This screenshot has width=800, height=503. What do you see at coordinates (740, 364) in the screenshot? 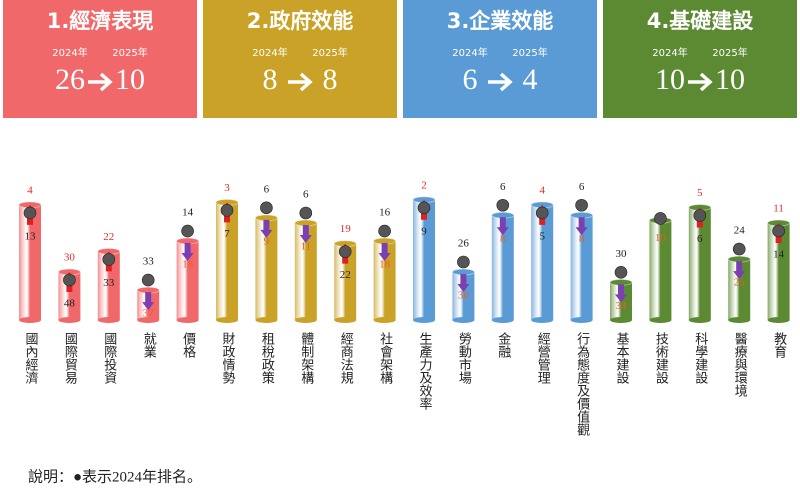
I see `category-label: 醫療與環境` at bounding box center [740, 364].